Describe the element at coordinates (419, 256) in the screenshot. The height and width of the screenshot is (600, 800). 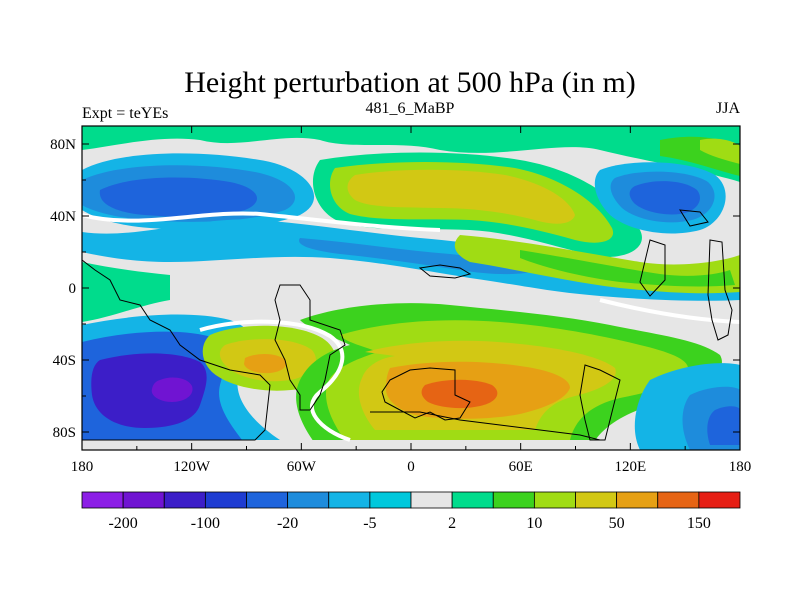
I see `contour-nh-low-band-inner` at that location.